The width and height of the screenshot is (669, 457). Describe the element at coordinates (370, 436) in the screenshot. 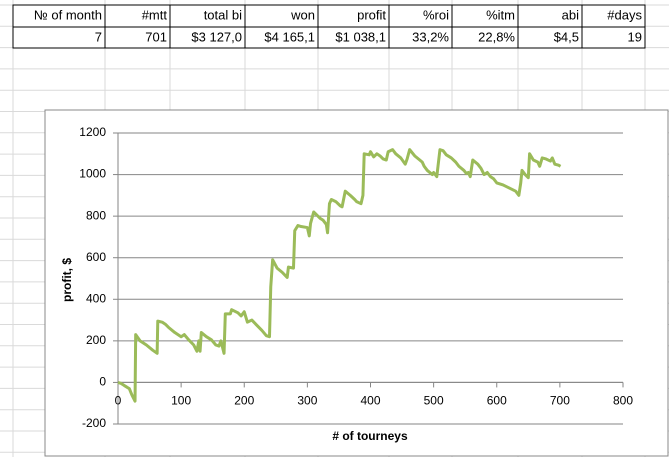

I see `x-axis-label: # of tourneys` at that location.